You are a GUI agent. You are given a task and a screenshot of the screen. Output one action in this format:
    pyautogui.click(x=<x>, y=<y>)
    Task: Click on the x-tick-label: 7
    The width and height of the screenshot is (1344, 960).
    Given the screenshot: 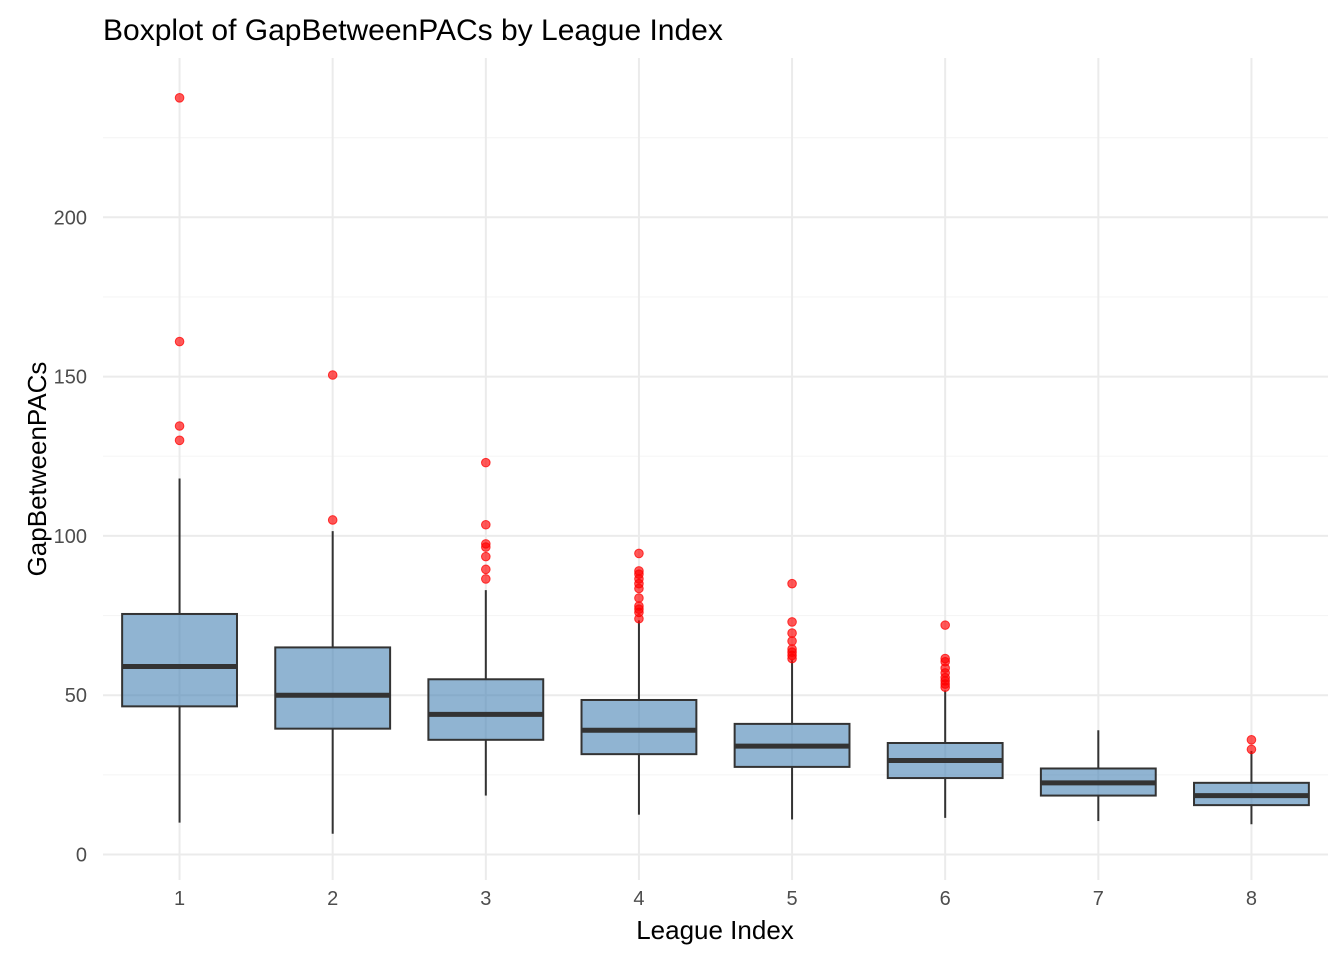 What is the action you would take?
    pyautogui.click(x=1098, y=899)
    